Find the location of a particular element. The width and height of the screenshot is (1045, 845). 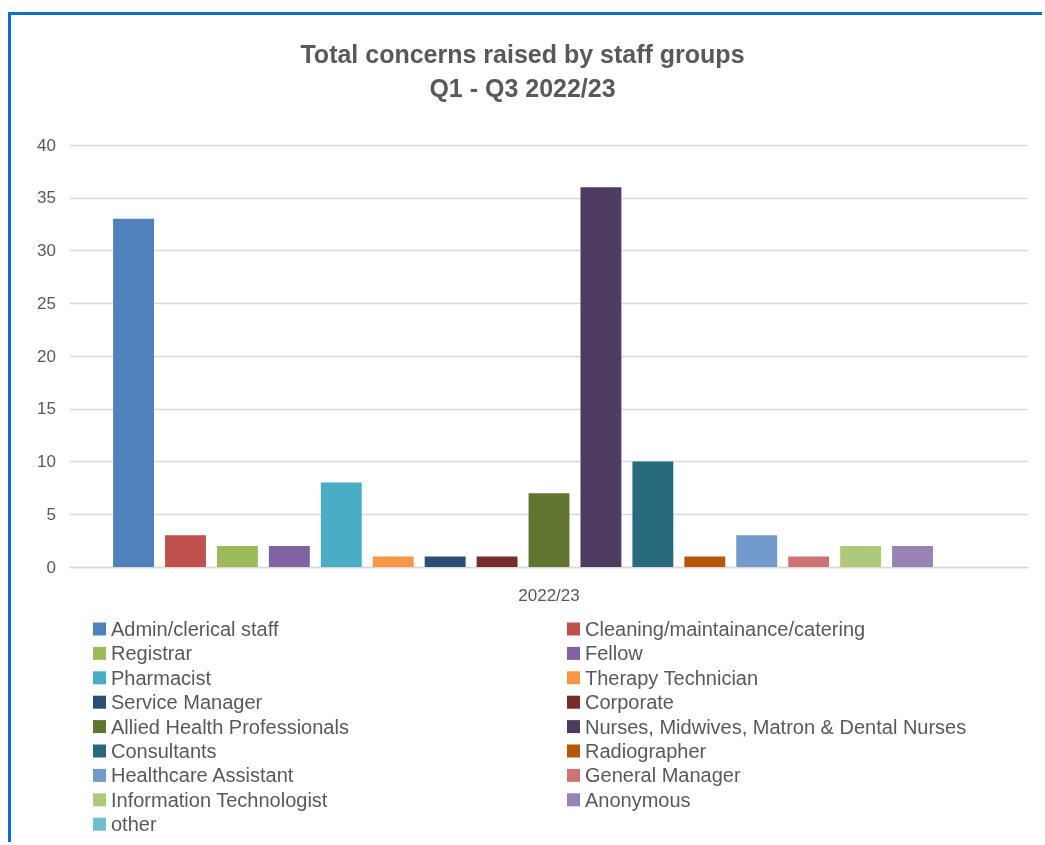

legend-label: Therapy Technician is located at coordinates (672, 677).